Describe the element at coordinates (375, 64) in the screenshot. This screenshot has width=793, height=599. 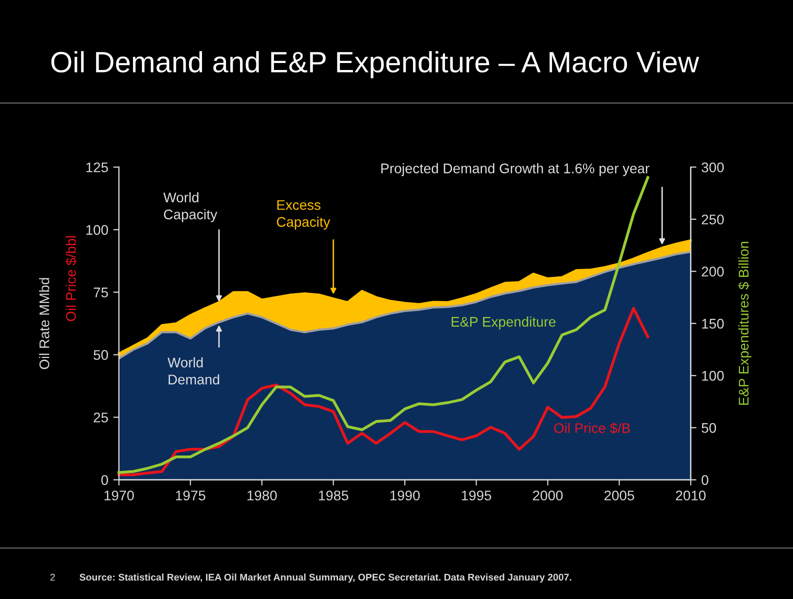
I see `chart-title: Oil Demand and E&P Expenditure – A Macro View` at that location.